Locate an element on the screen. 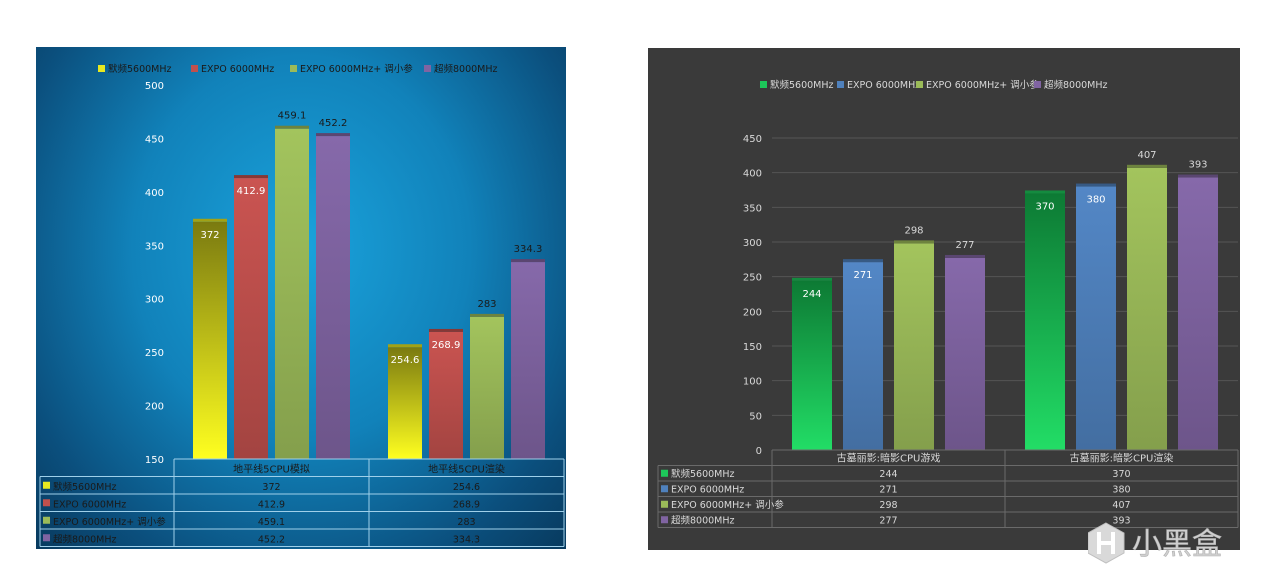  x-category-label: 古墓丽影:暗影CPU游戏 is located at coordinates (889, 458).